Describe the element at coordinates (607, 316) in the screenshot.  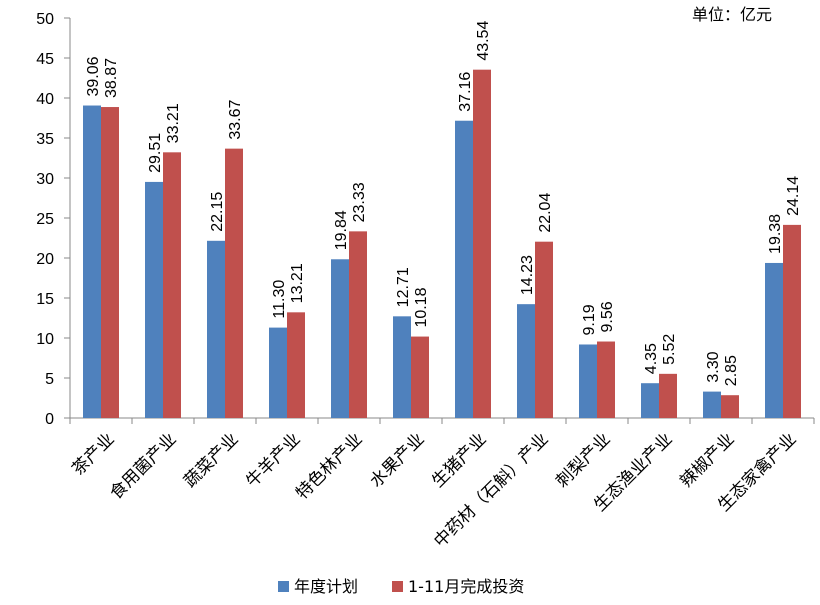
I see `data-label: 9.56` at that location.